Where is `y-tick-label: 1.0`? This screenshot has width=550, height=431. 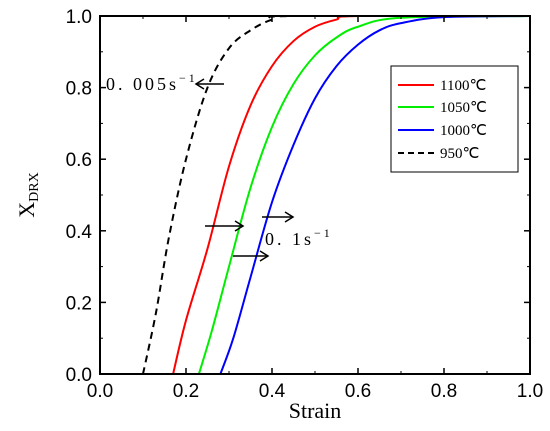
y-tick-label: 1.0 is located at coordinates (79, 17).